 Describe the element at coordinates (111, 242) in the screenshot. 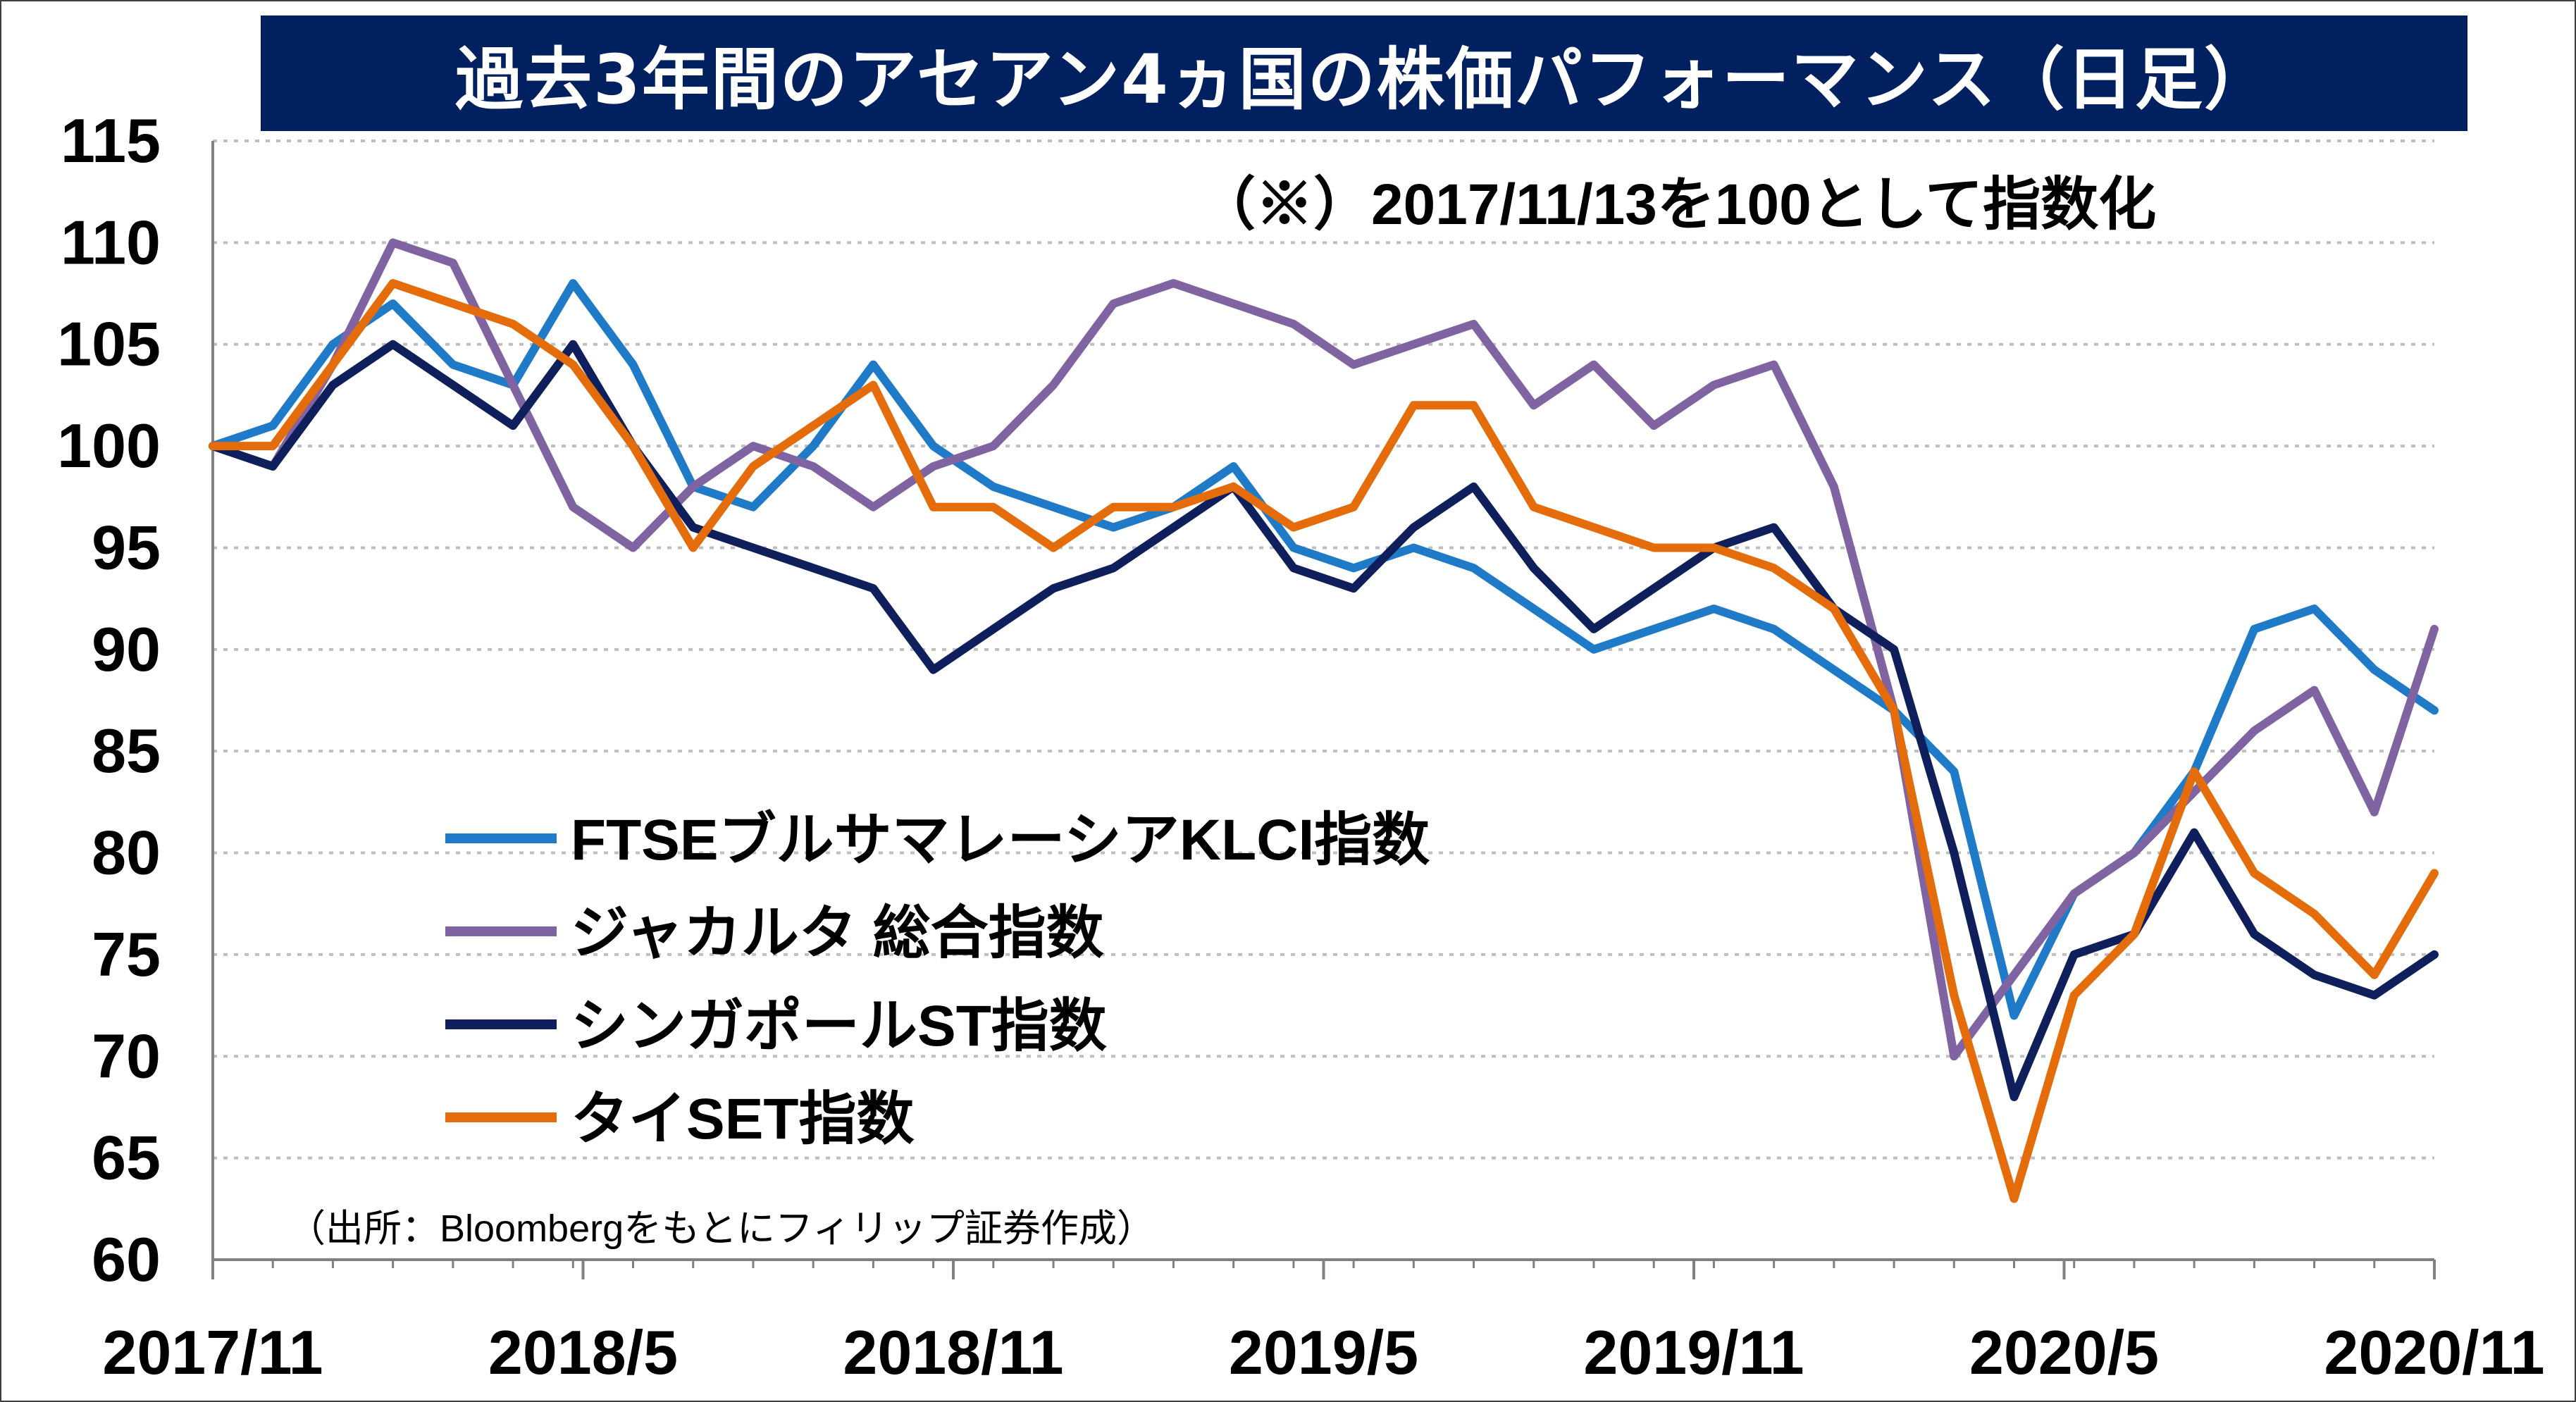

I see `y-tick-label: 110` at that location.